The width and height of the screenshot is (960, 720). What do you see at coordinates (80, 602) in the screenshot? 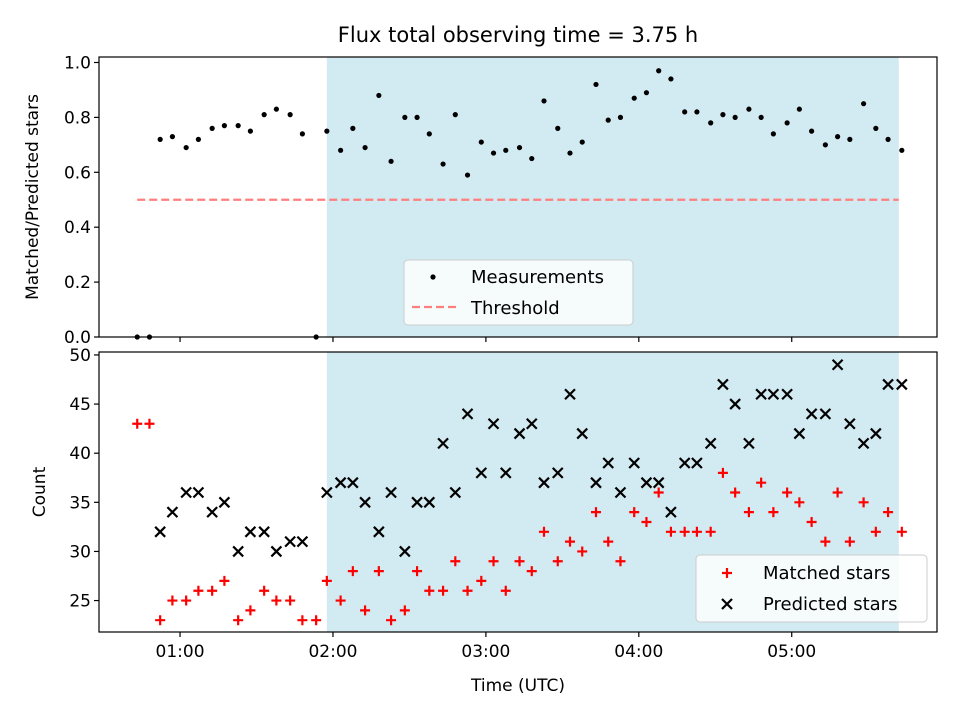
I see `y-tick-label: 25` at bounding box center [80, 602].